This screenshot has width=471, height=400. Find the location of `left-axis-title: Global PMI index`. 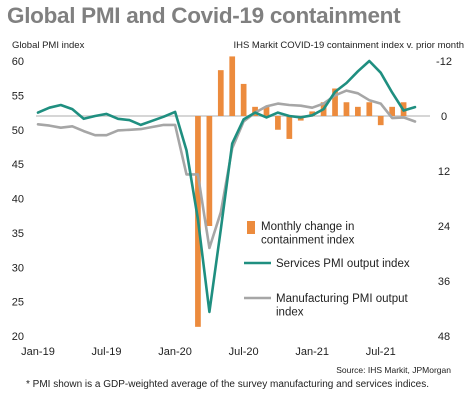

left-axis-title: Global PMI index is located at coordinates (48, 45).